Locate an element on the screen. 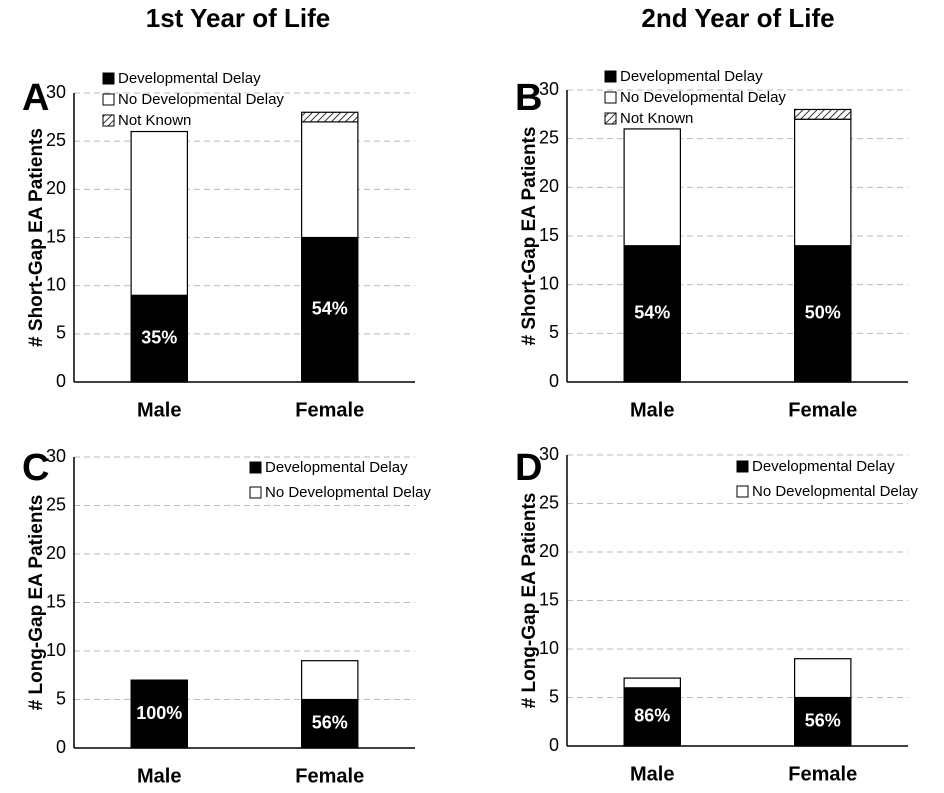 Image resolution: width=944 pixels, height=793 pixels. percent-label: 35% is located at coordinates (159, 337).